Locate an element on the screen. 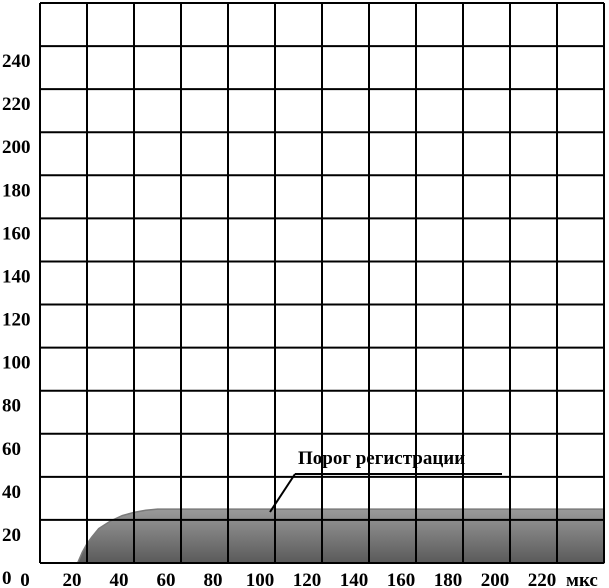  y-tick-label: 120 is located at coordinates (16, 320).